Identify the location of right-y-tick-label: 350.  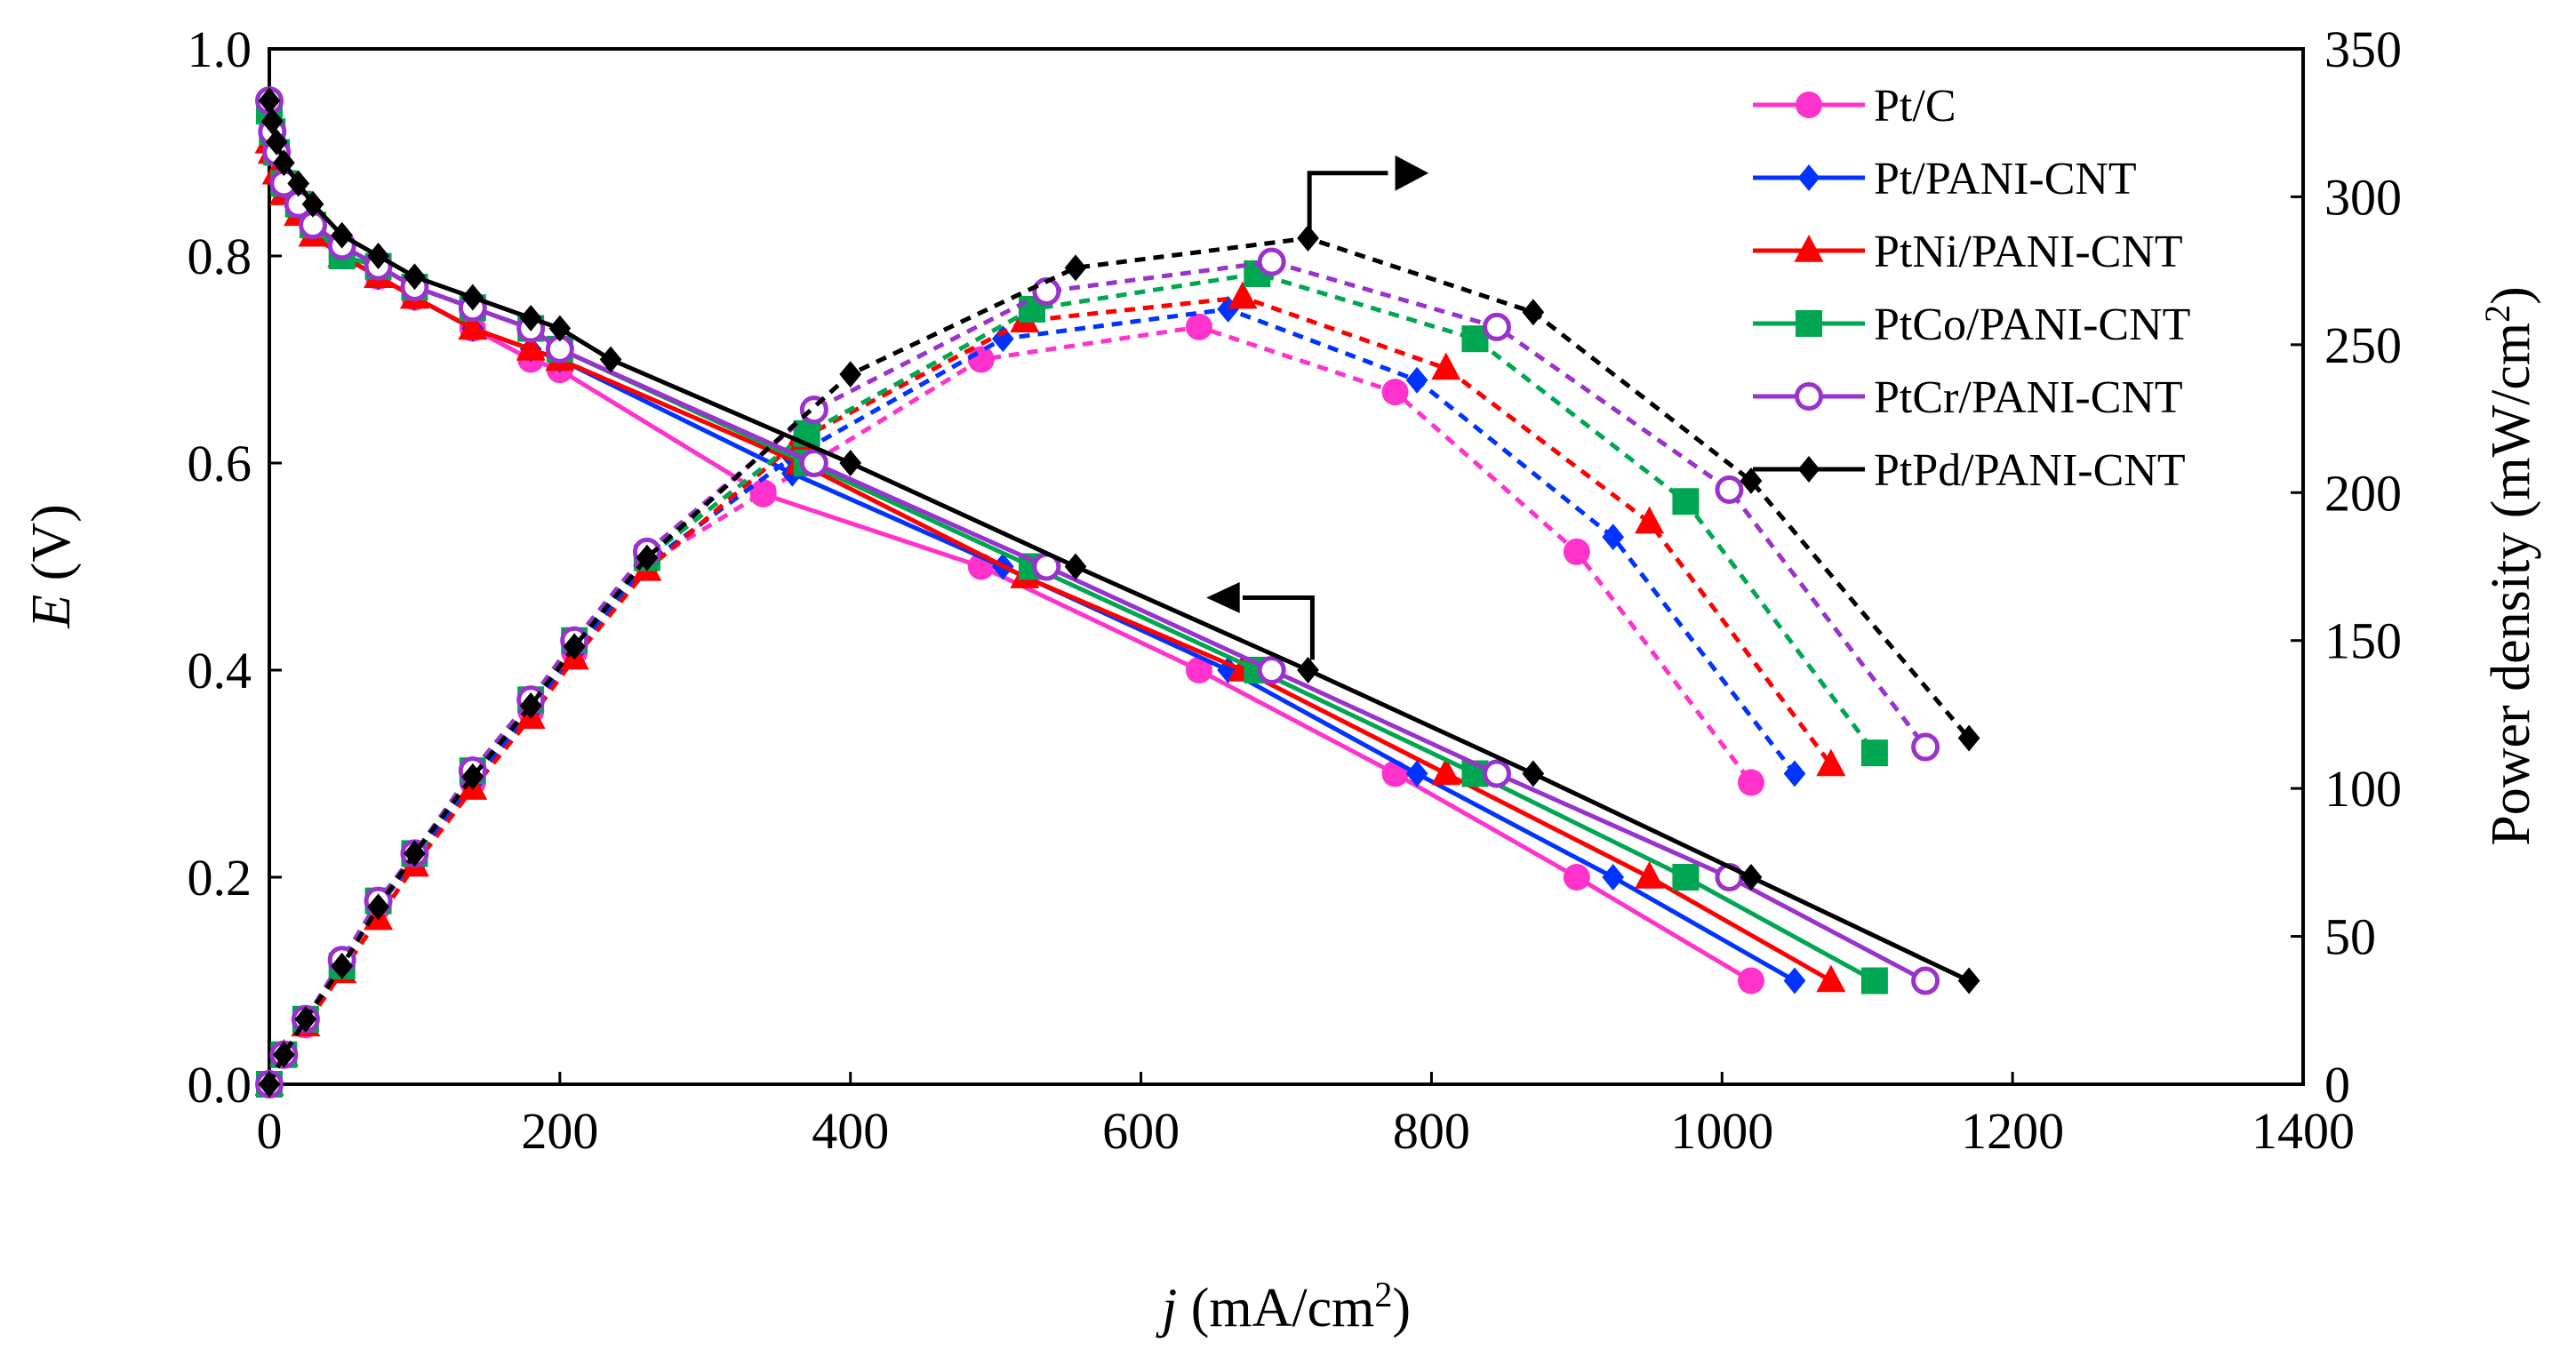
(2363, 49).